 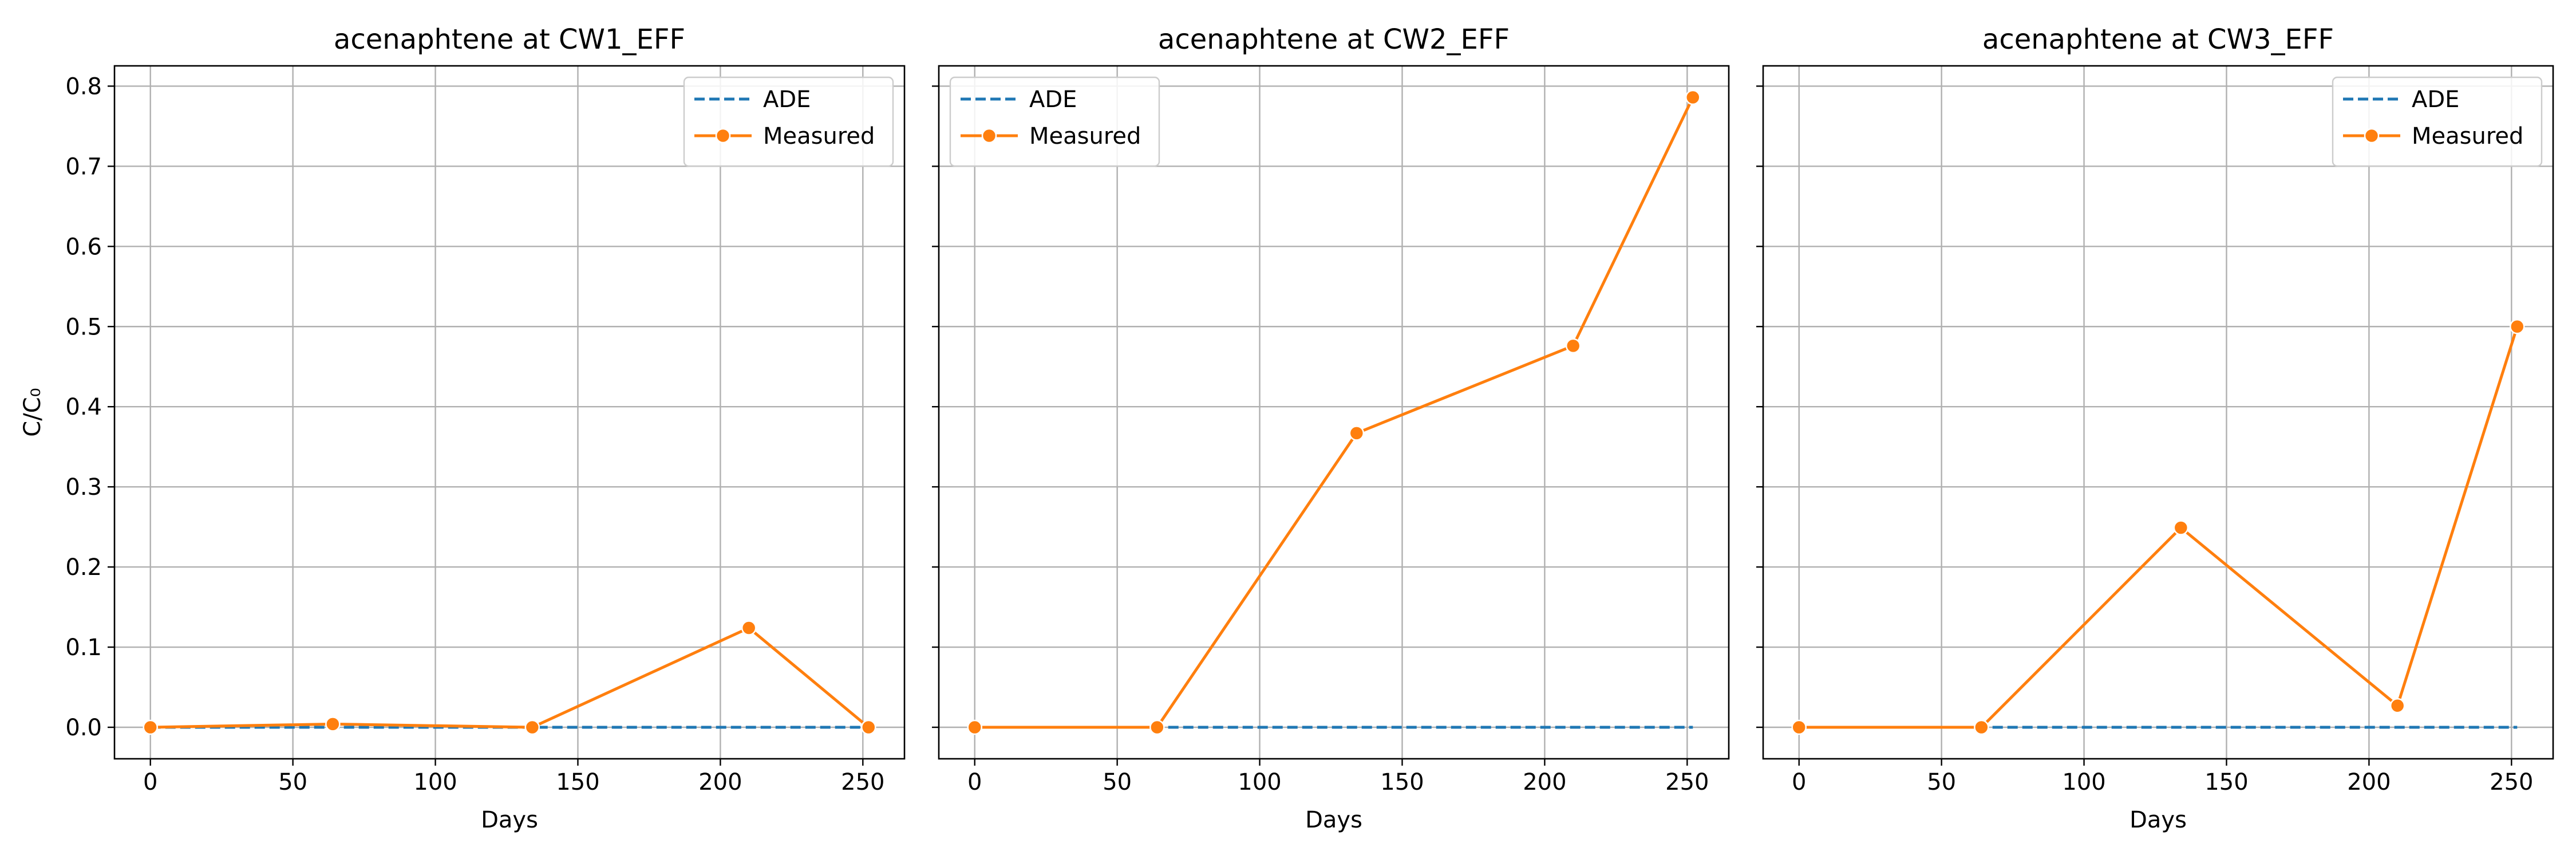 I want to click on chart-title: acenaphtene at CW2_EFF, so click(x=1334, y=39).